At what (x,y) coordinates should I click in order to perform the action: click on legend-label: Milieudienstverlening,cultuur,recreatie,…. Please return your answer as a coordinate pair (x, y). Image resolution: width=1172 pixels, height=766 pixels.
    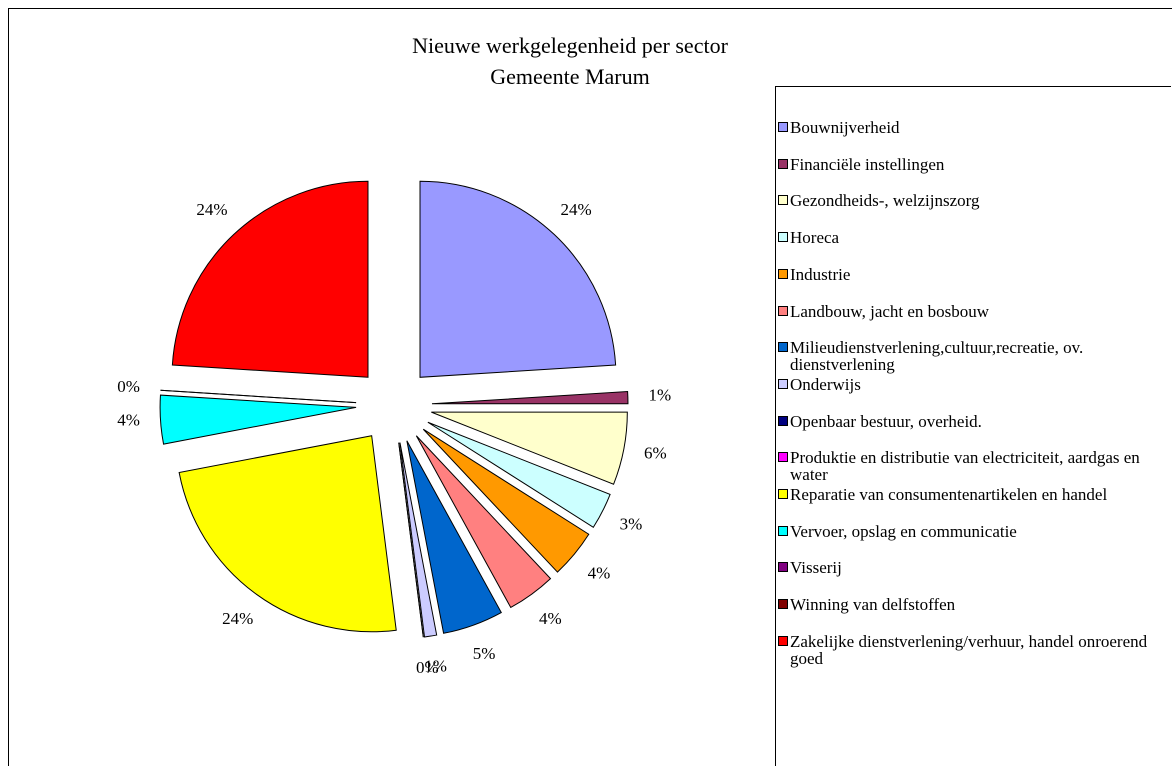
    Looking at the image, I should click on (937, 356).